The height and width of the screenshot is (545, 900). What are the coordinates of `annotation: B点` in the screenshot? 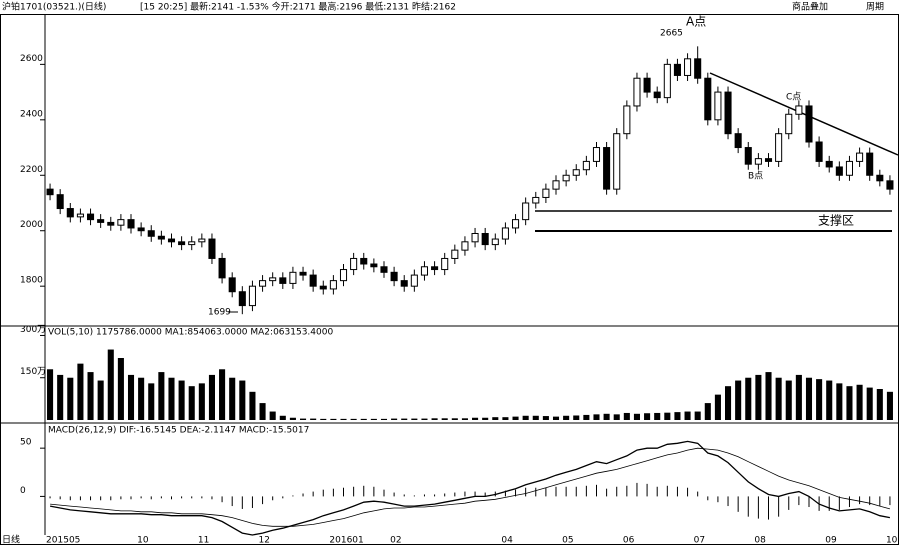 It's located at (755, 176).